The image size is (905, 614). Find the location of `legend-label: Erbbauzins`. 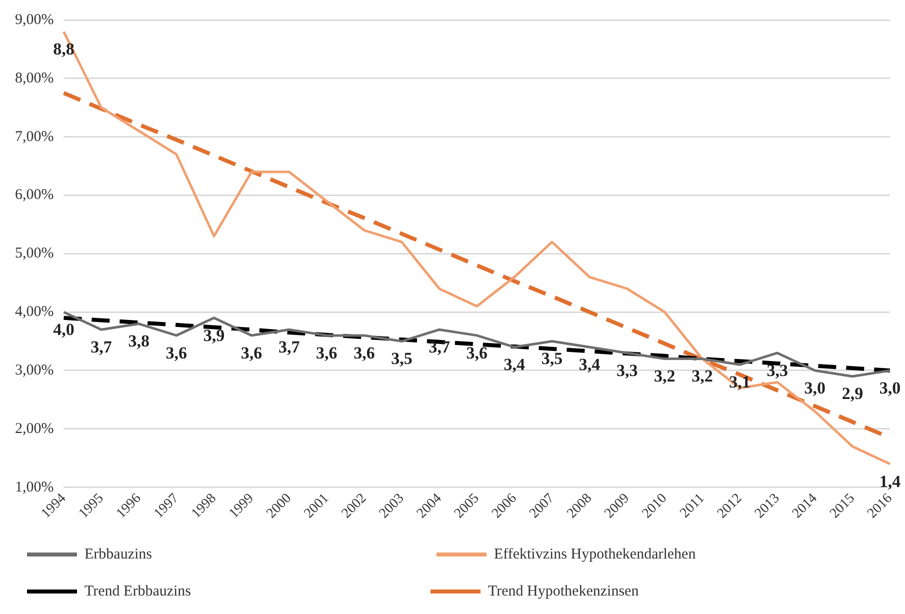

legend-label: Erbbauzins is located at coordinates (249, 554).